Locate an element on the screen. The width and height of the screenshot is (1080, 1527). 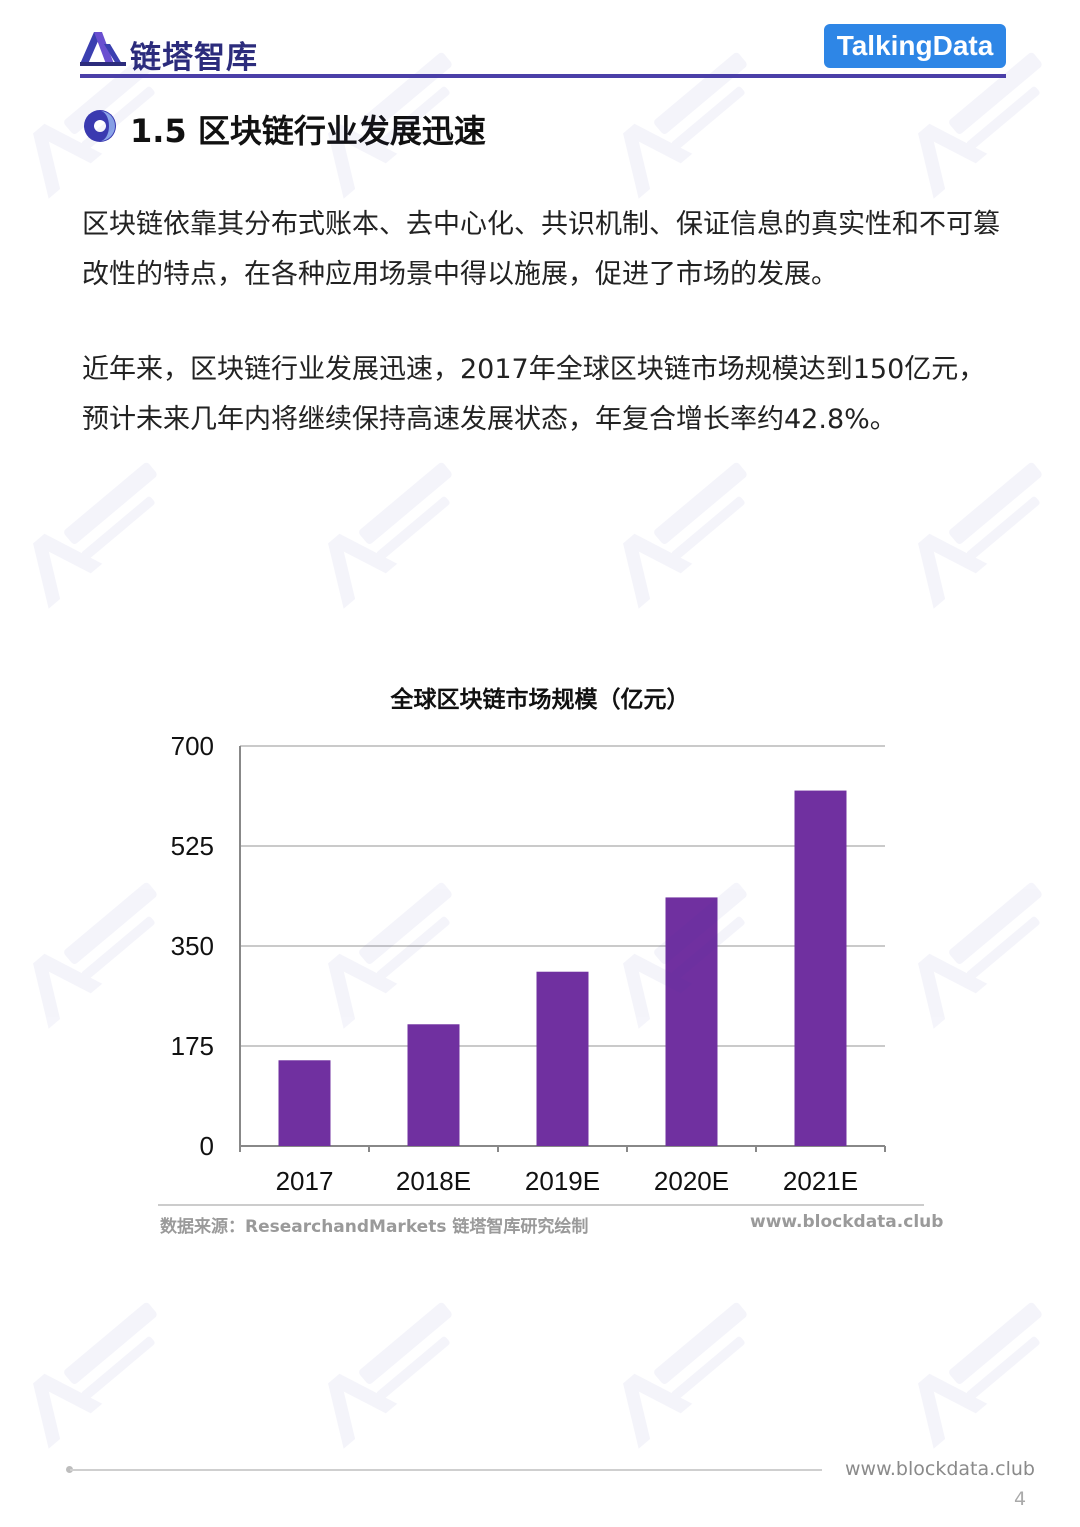
page-number: 4 is located at coordinates (1020, 1499).